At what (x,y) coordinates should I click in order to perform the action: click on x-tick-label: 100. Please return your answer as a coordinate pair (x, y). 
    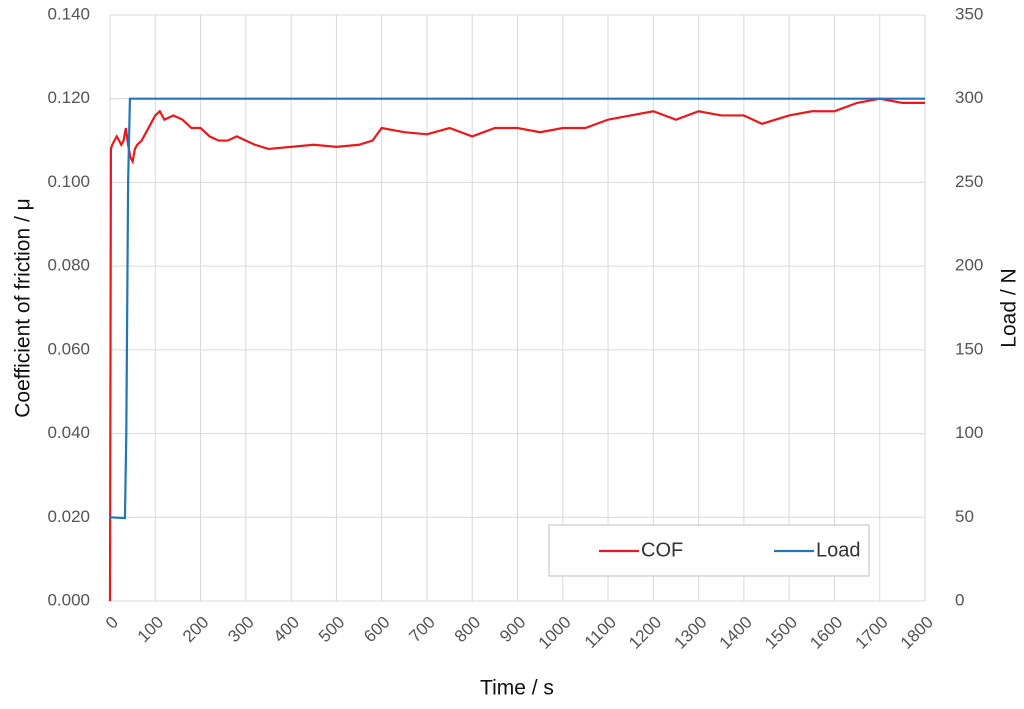
    Looking at the image, I should click on (150, 629).